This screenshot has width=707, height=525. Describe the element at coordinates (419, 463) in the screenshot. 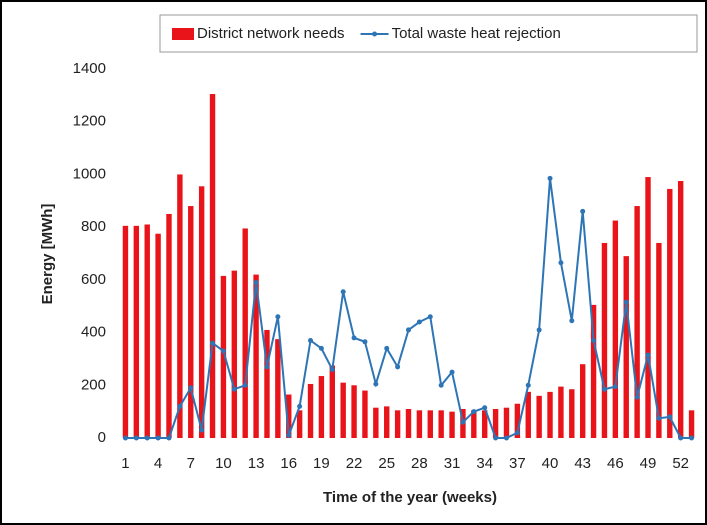

I see `x-tick-label: 28` at that location.